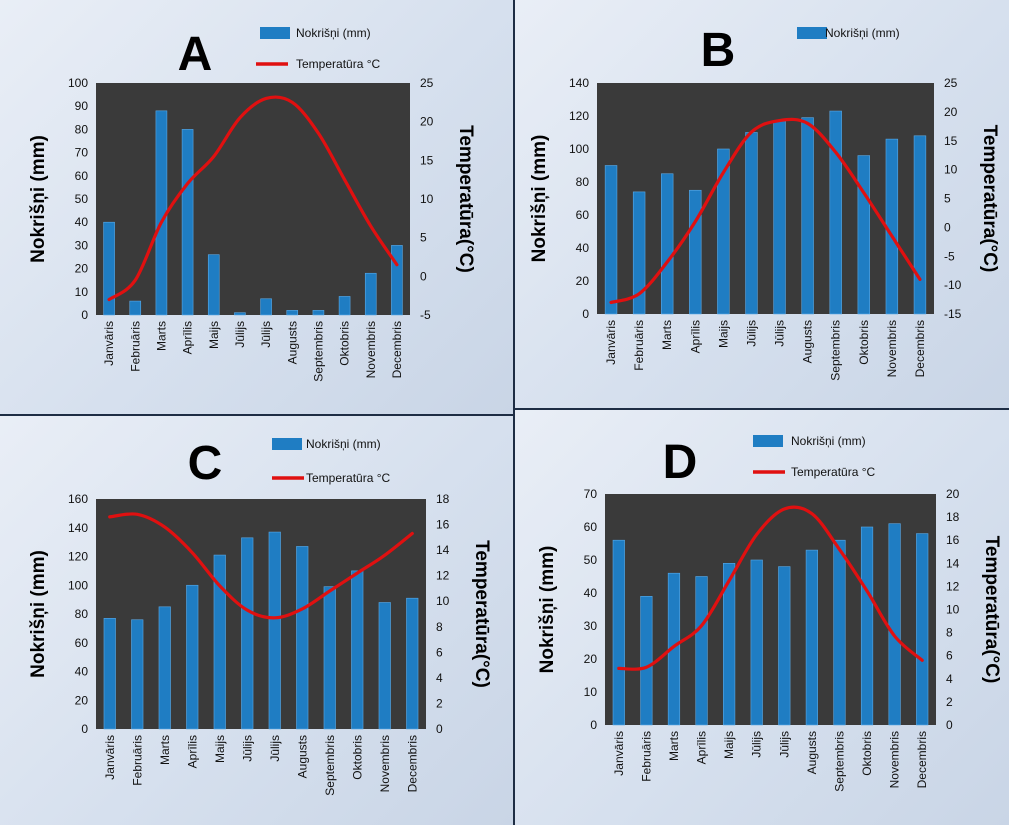 The image size is (1009, 825). Describe the element at coordinates (949, 702) in the screenshot. I see `y2-tick-label: 2` at that location.